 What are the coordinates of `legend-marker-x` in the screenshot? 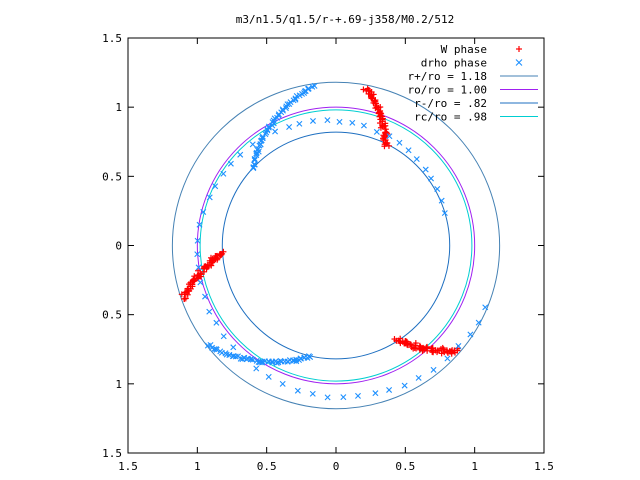 It's located at (519, 62).